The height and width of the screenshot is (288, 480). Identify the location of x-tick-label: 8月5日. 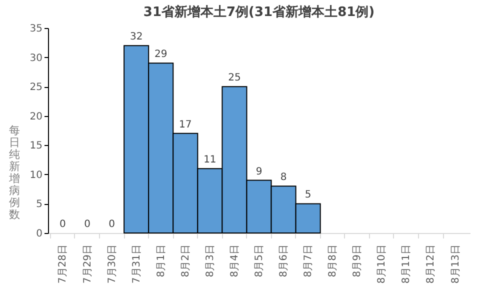
(259, 261).